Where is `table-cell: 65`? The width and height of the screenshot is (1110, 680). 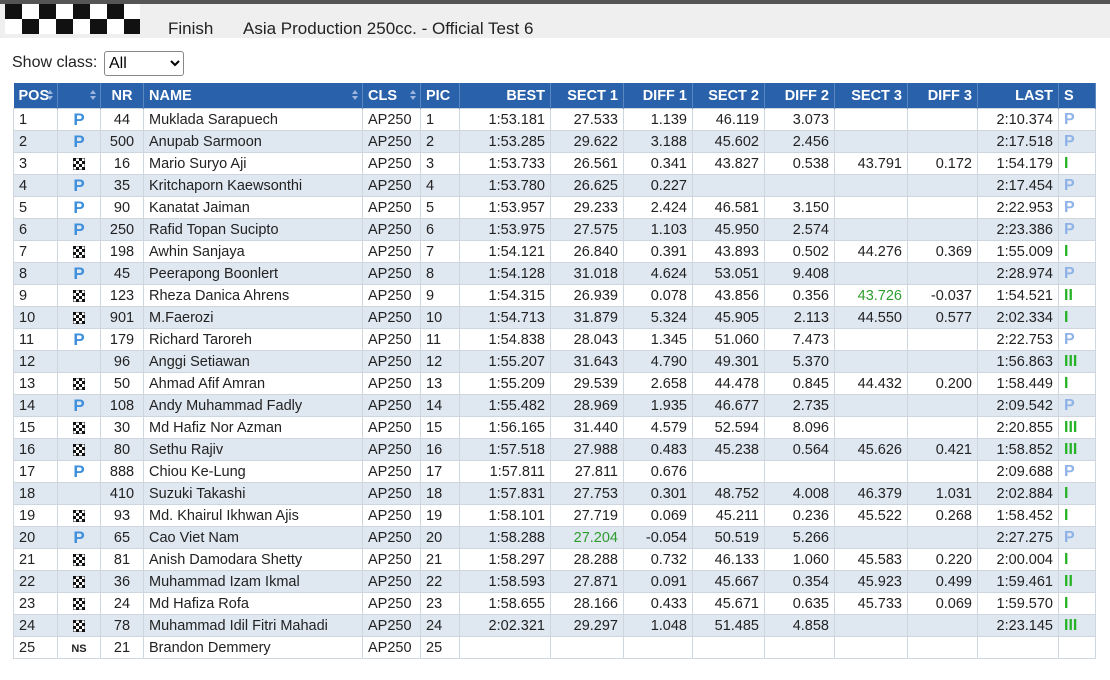 table-cell: 65 is located at coordinates (122, 537).